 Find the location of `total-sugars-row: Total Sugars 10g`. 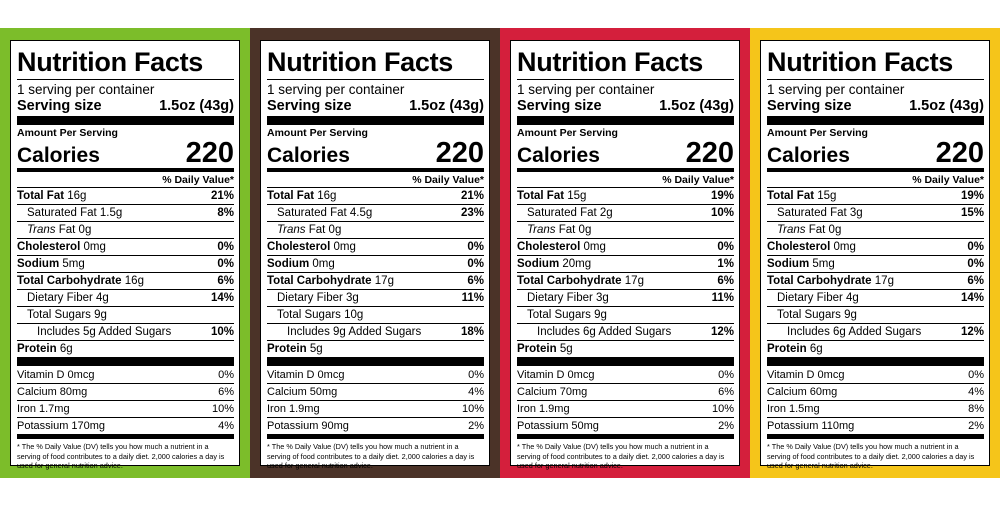

total-sugars-row: Total Sugars 10g is located at coordinates (375, 315).